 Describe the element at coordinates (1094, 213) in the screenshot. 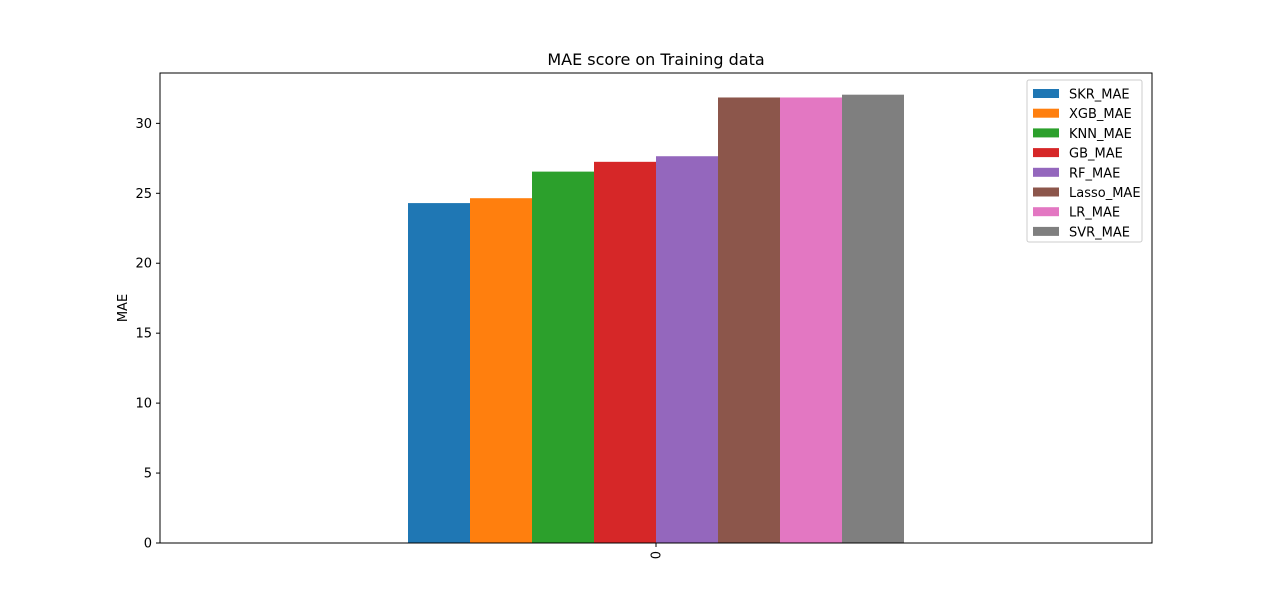

I see `legend-label: LR_MAE` at that location.